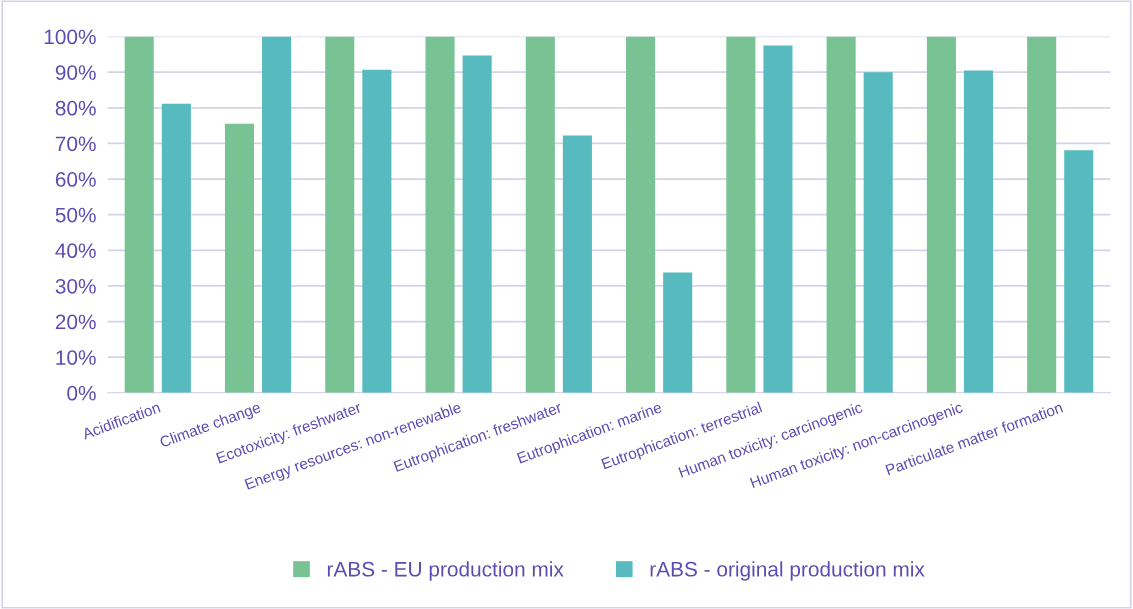  I want to click on y-tick-label: 90%, so click(75, 72).